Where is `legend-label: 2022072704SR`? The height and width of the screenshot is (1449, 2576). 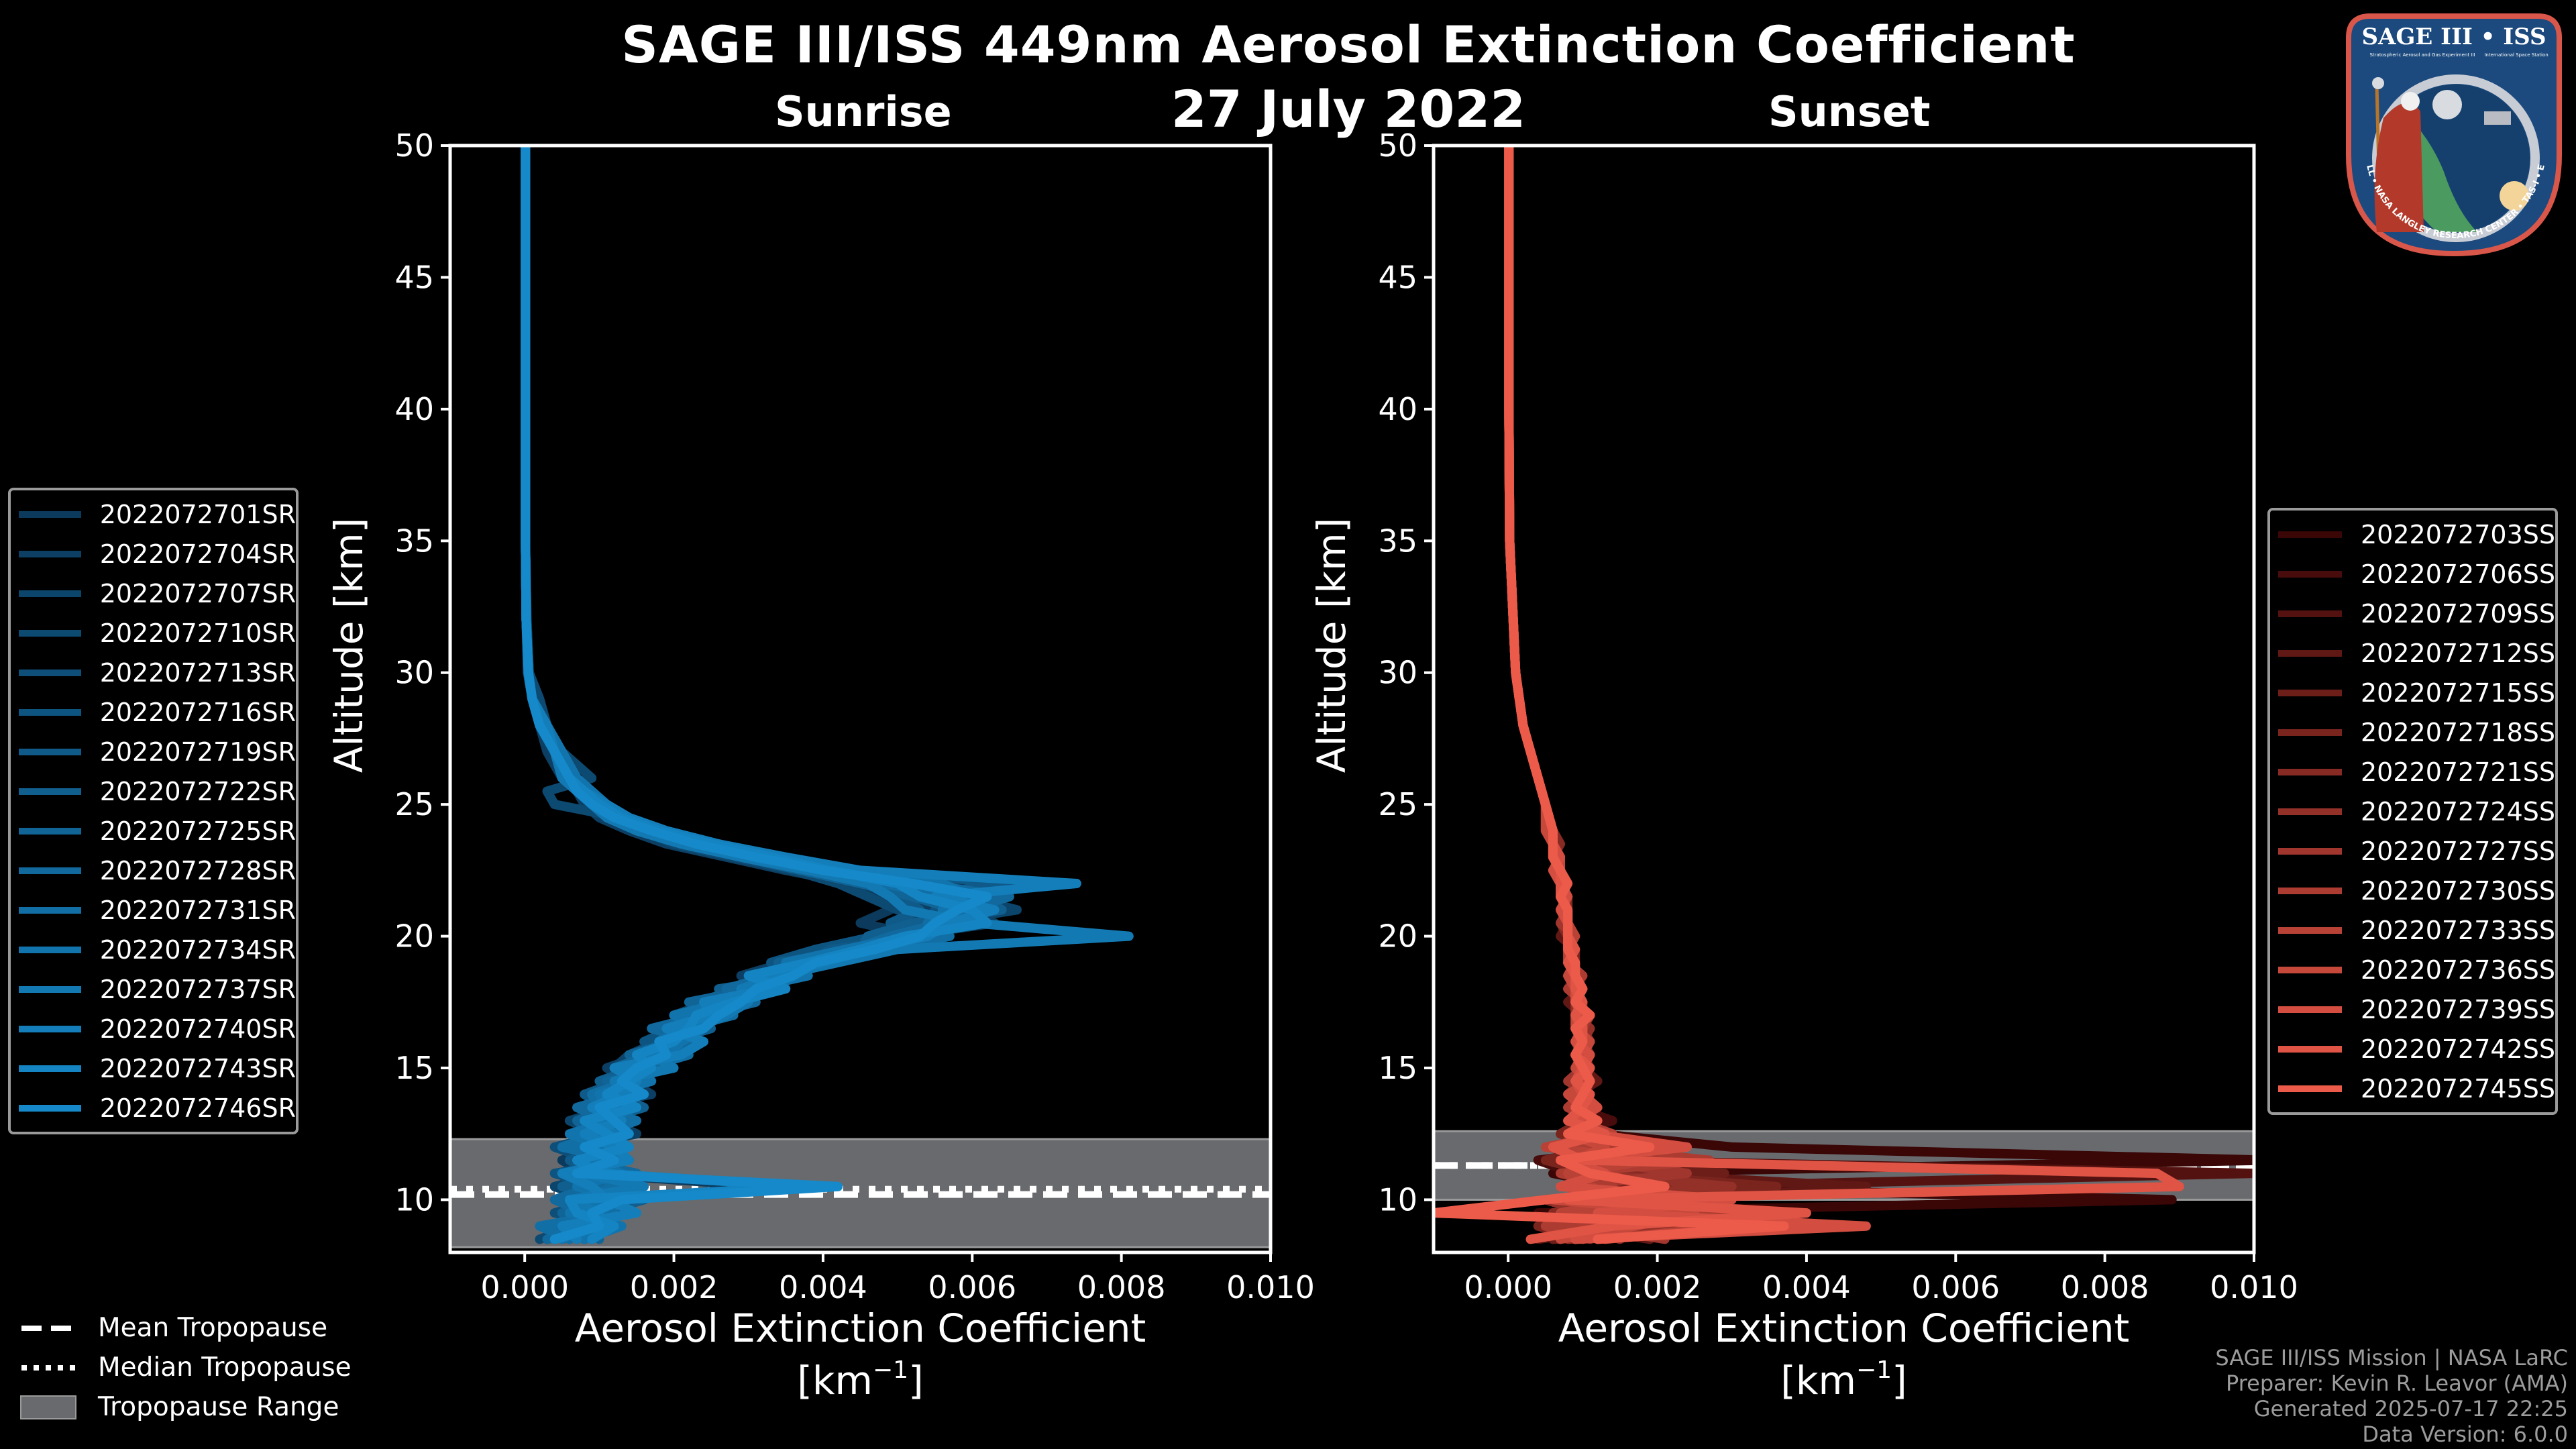 legend-label: 2022072704SR is located at coordinates (197, 554).